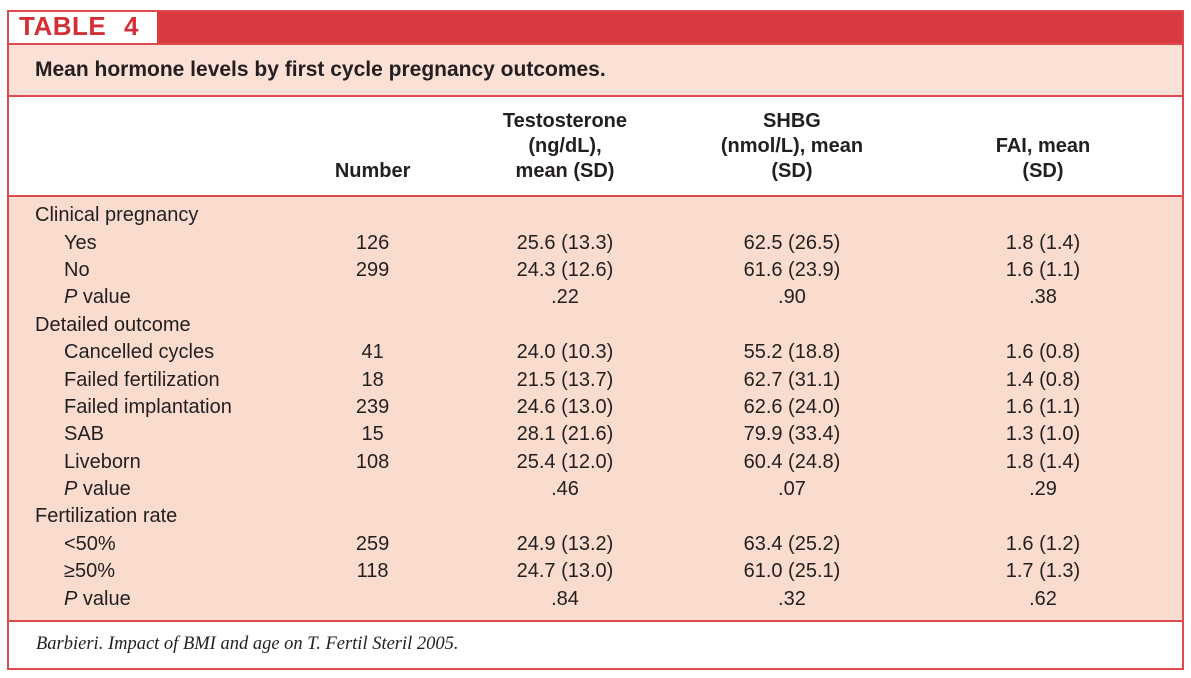  What do you see at coordinates (595, 27) in the screenshot?
I see `table-tag-bar: TABLE 4` at bounding box center [595, 27].